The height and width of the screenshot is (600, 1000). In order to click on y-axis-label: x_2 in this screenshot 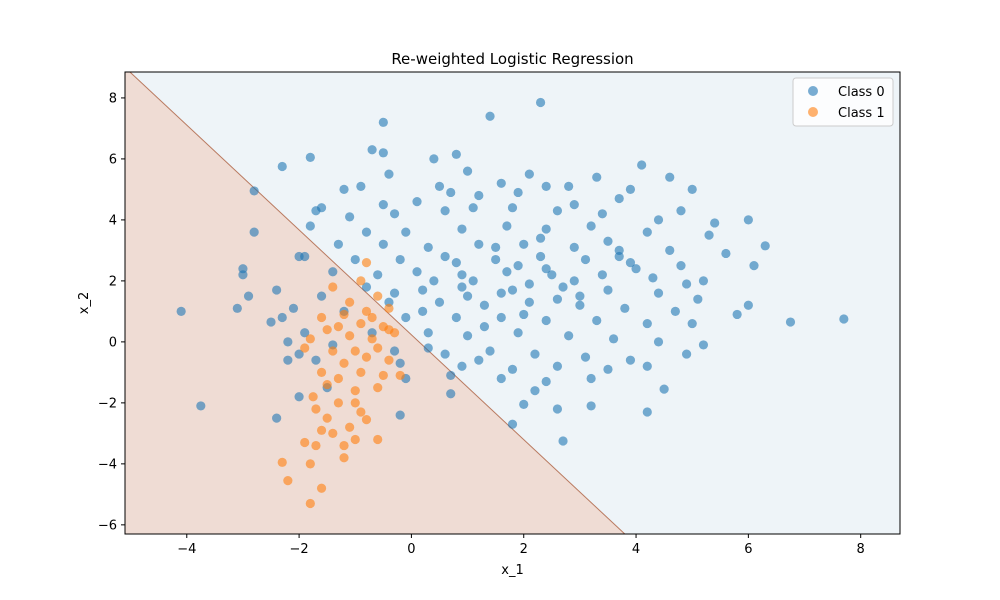, I will do `click(84, 303)`.